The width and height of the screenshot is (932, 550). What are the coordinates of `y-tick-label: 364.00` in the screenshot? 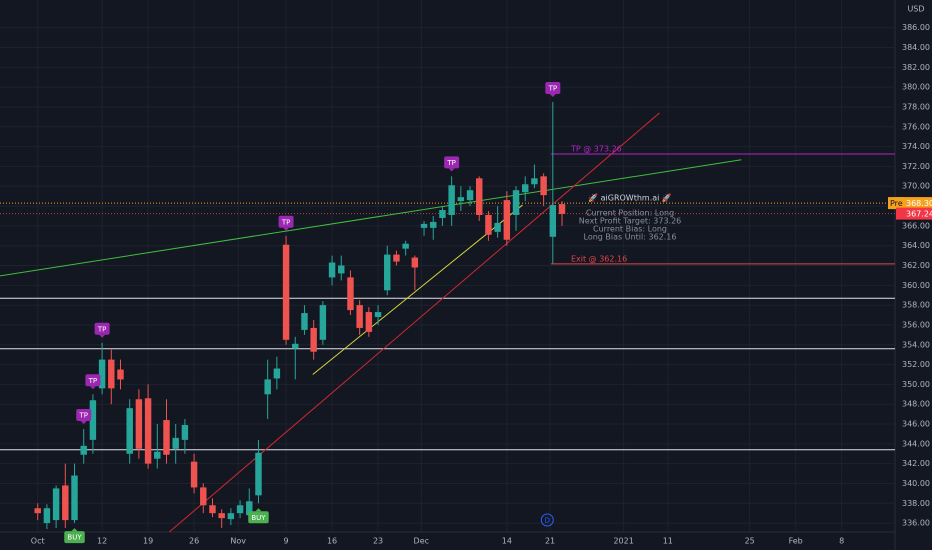 It's located at (916, 245).